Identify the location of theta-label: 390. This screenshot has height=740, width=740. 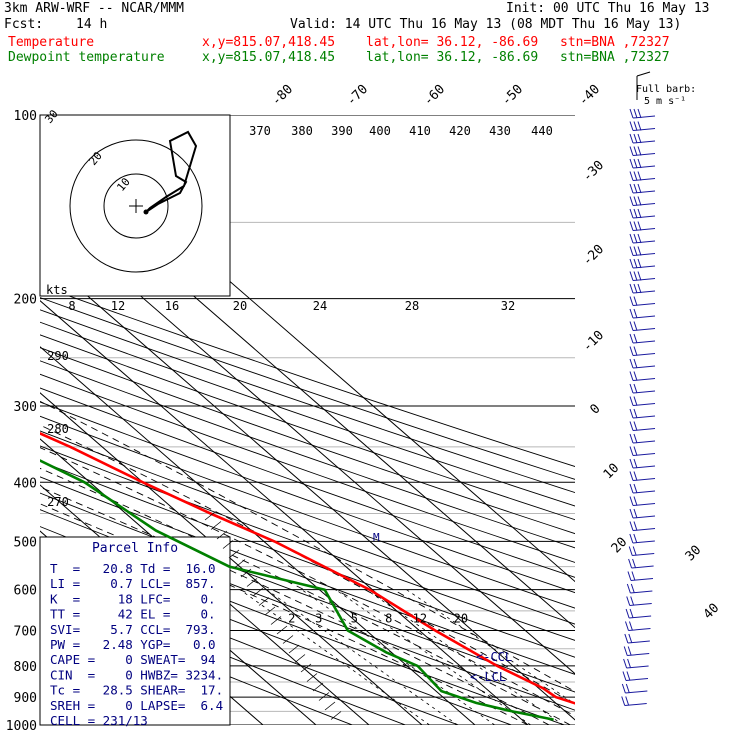
(342, 131).